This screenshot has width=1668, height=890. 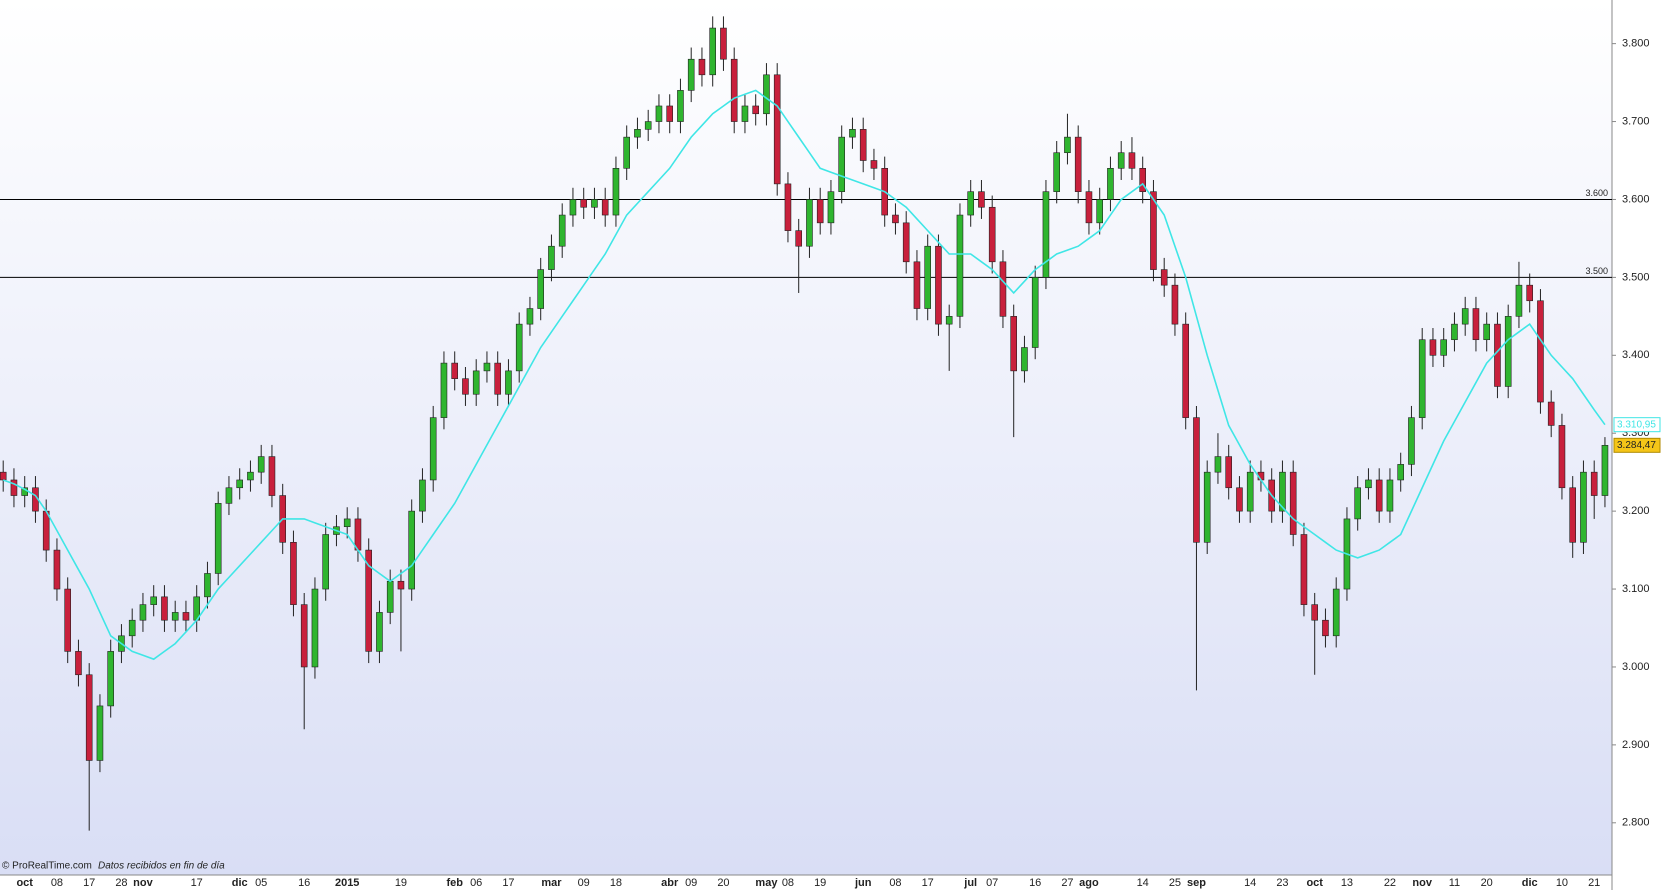 What do you see at coordinates (788, 883) in the screenshot?
I see `x-tick-label: 08` at bounding box center [788, 883].